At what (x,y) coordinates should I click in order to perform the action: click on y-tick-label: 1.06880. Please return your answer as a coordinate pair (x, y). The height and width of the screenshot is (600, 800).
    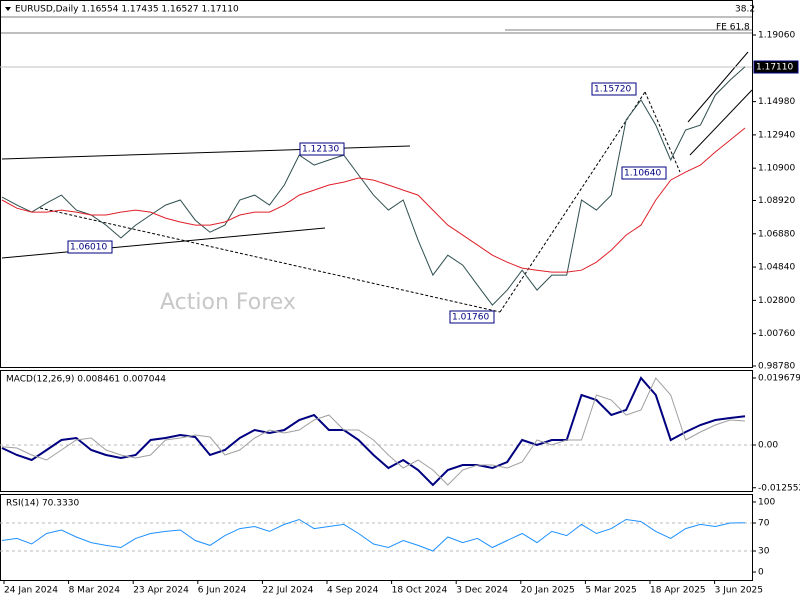
    Looking at the image, I should click on (776, 234).